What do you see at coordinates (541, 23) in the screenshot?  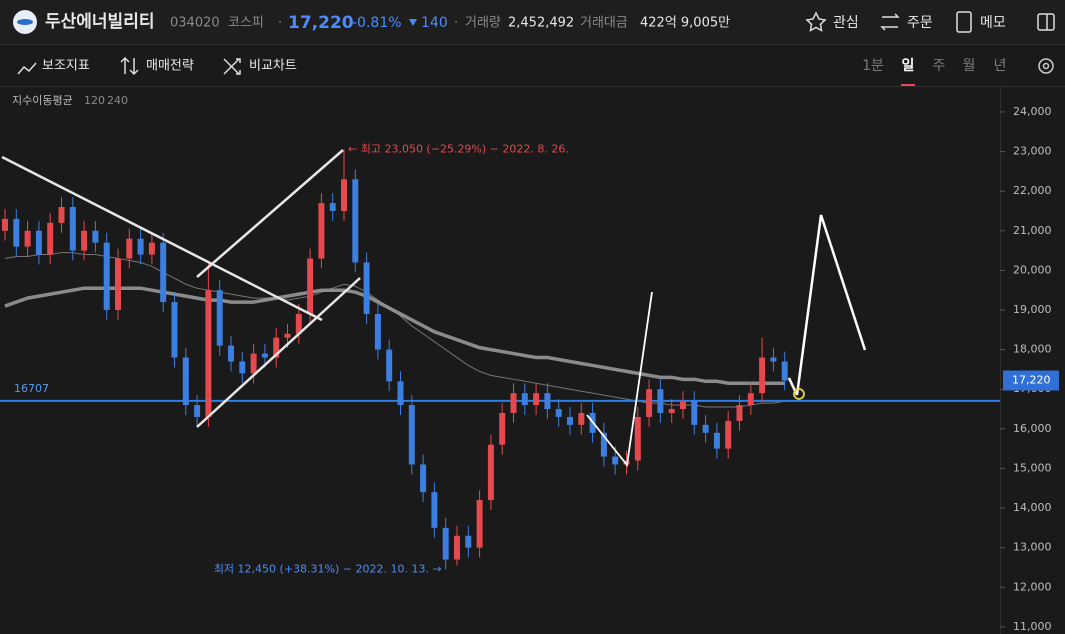 I see `volume: 2,452,492` at bounding box center [541, 23].